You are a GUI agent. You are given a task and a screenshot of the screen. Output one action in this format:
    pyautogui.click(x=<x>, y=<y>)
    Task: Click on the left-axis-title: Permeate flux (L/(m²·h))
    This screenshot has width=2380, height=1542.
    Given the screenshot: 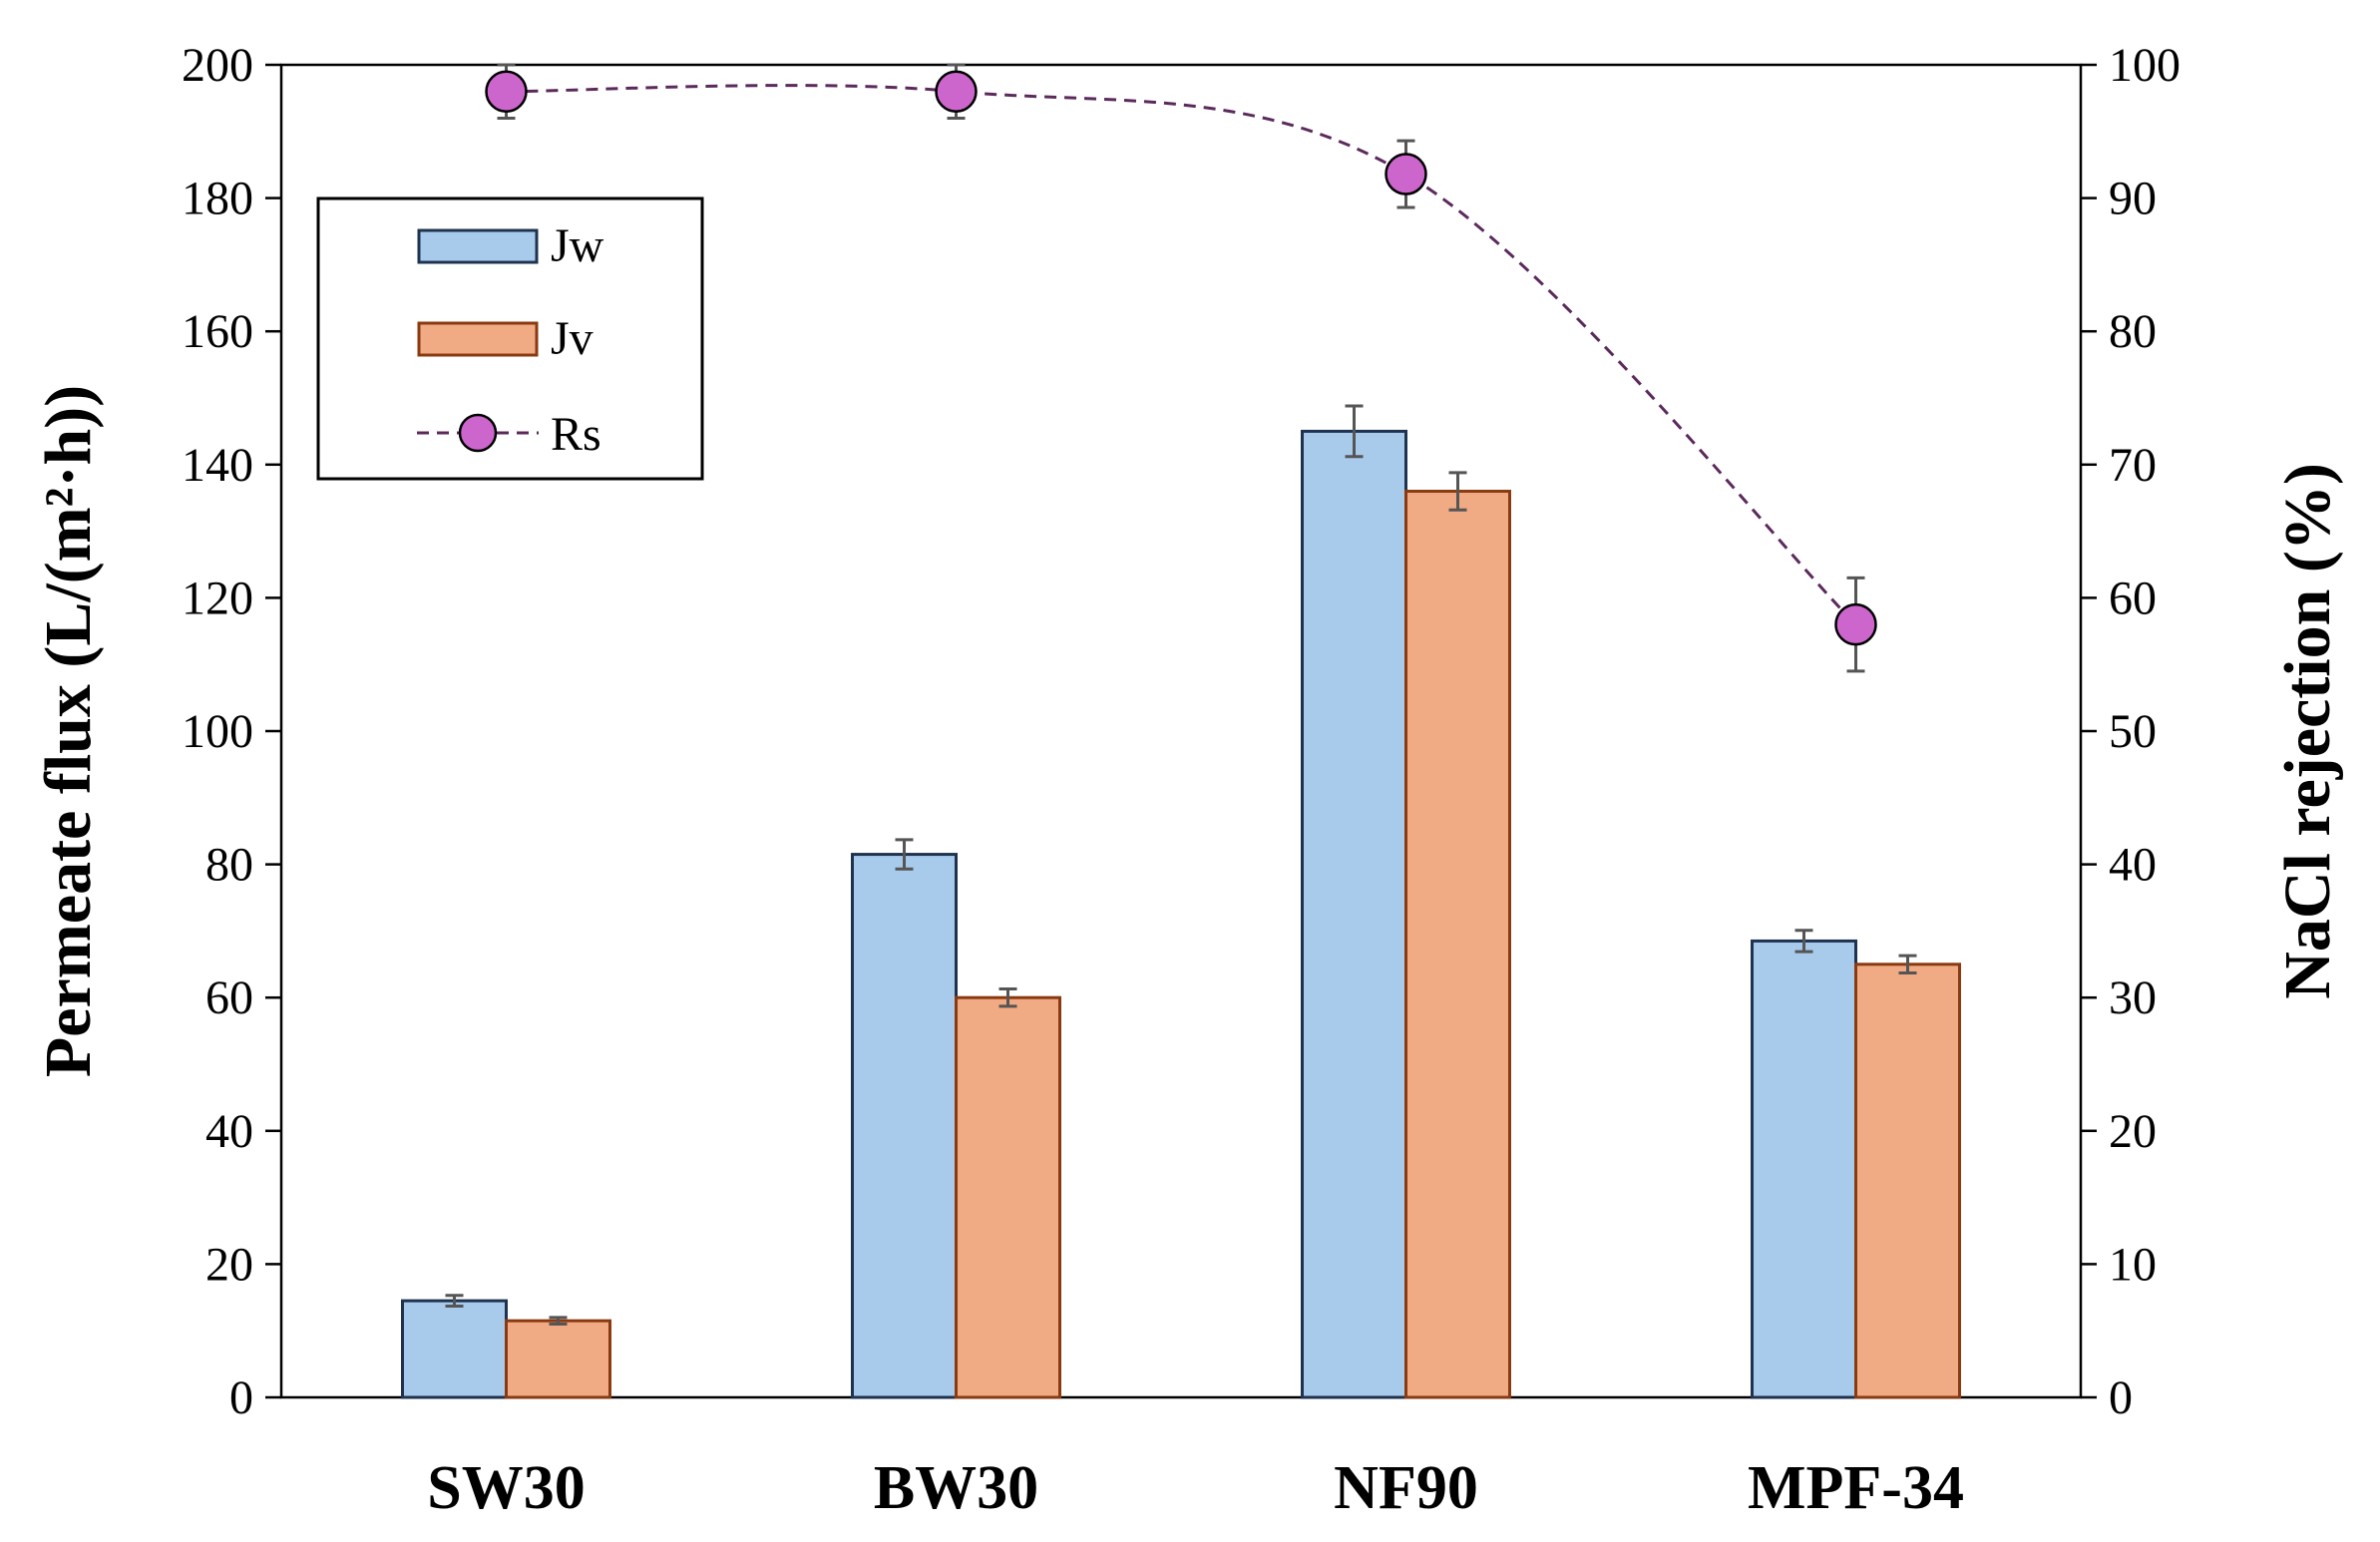 What is the action you would take?
    pyautogui.click(x=68, y=731)
    